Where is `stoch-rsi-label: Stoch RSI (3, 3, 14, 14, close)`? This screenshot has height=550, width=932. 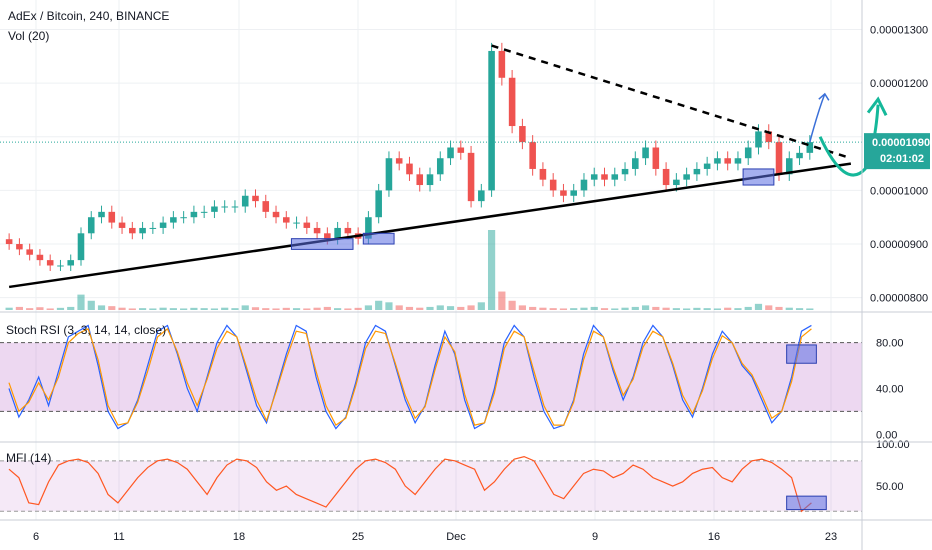
stoch-rsi-label: Stoch RSI (3, 3, 14, 14, close) is located at coordinates (86, 330).